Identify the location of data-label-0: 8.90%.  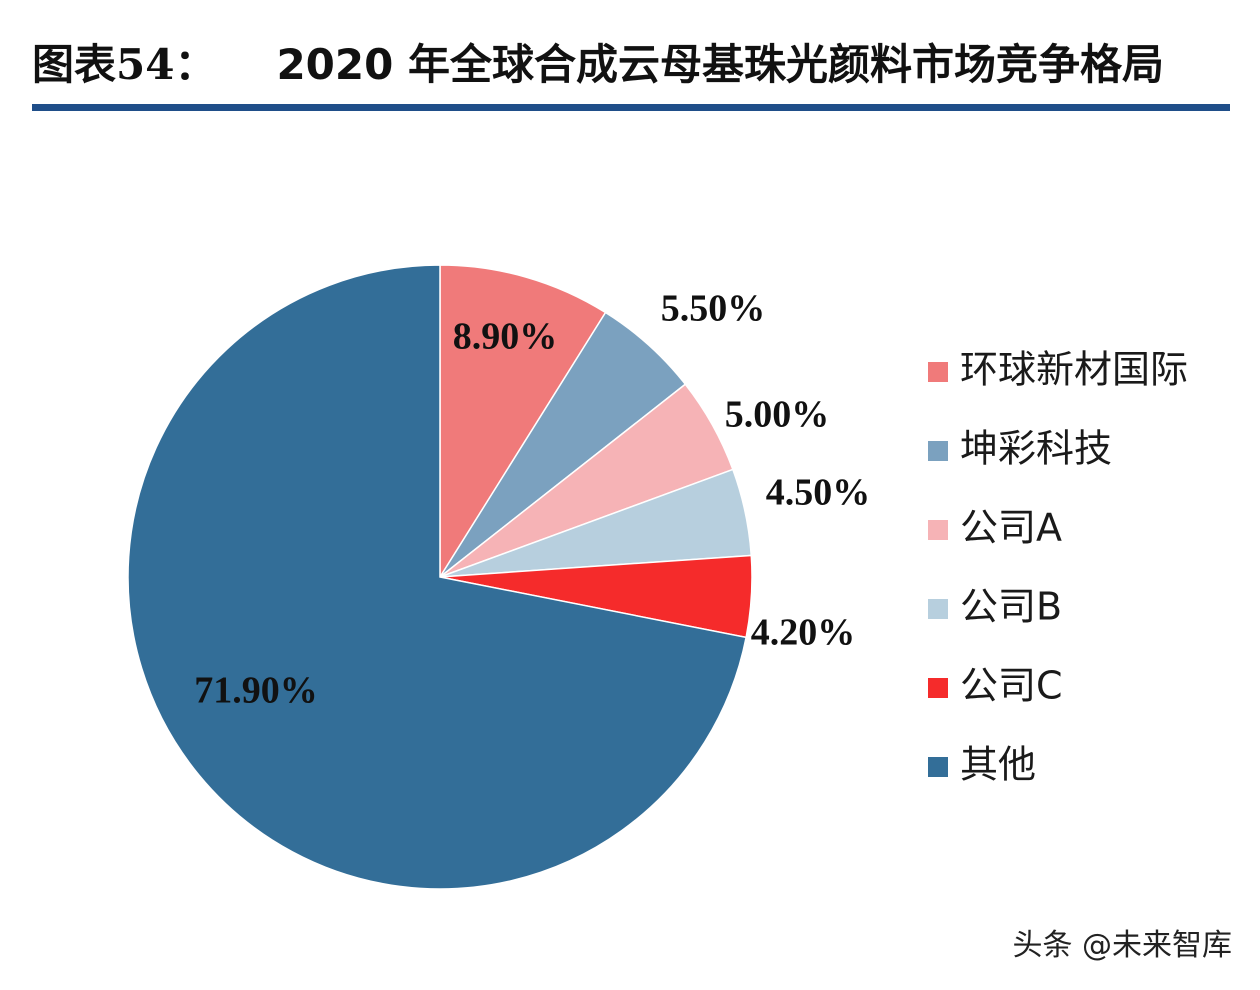
(505, 337).